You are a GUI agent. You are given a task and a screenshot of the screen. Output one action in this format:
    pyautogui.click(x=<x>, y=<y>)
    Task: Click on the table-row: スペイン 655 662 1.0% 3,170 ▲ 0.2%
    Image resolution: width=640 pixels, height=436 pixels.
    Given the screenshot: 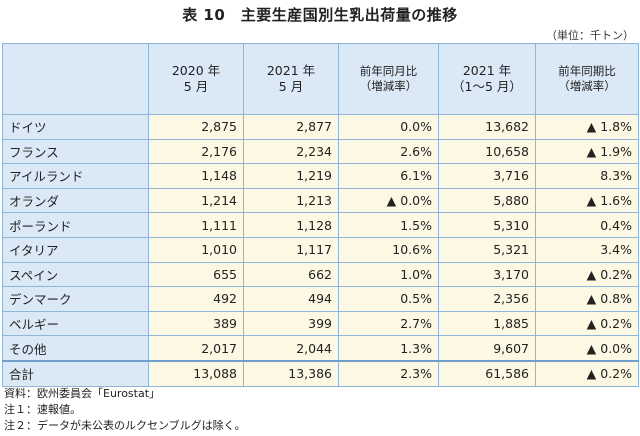 What is the action you would take?
    pyautogui.click(x=320, y=274)
    